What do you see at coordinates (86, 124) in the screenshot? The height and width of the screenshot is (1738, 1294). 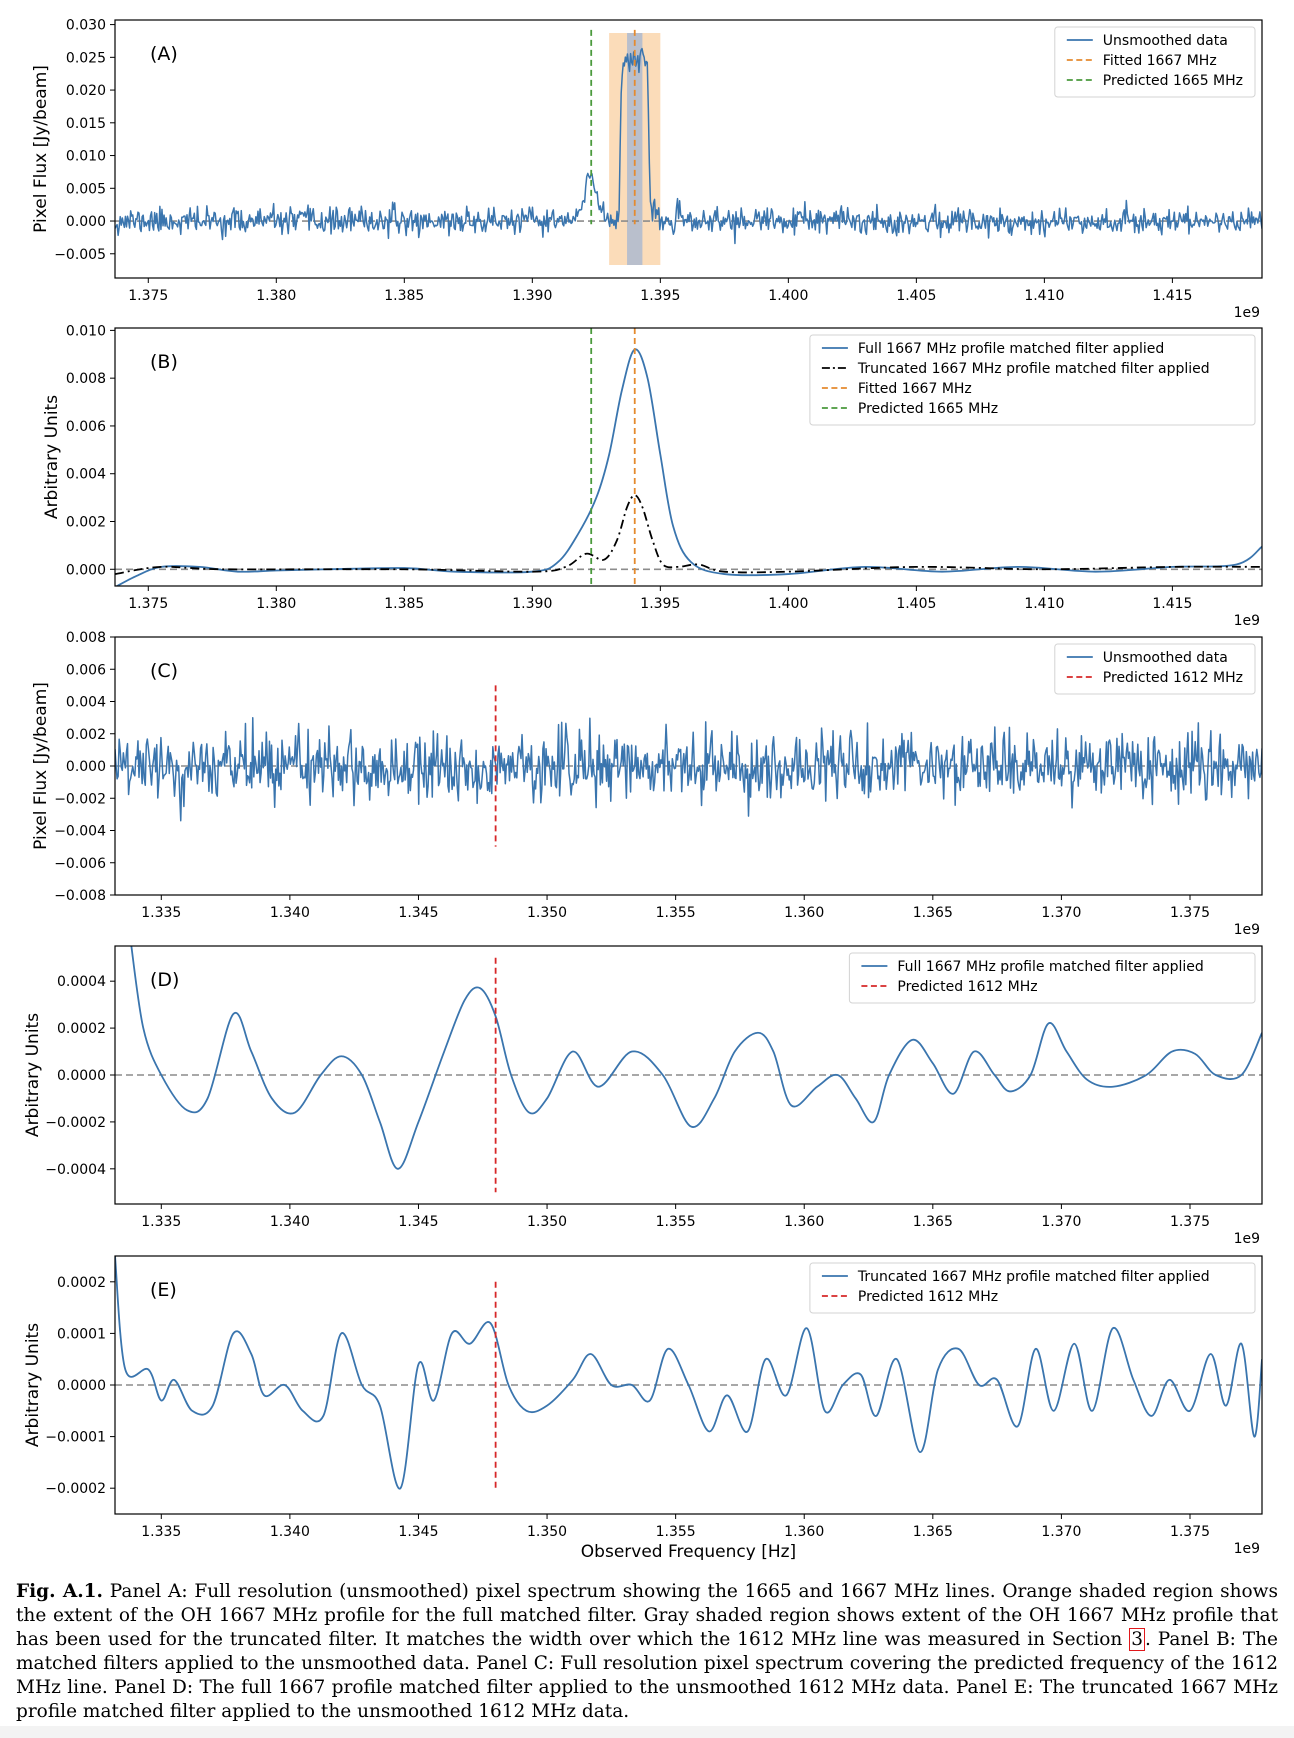 I see `y-tick-label: 0.015` at bounding box center [86, 124].